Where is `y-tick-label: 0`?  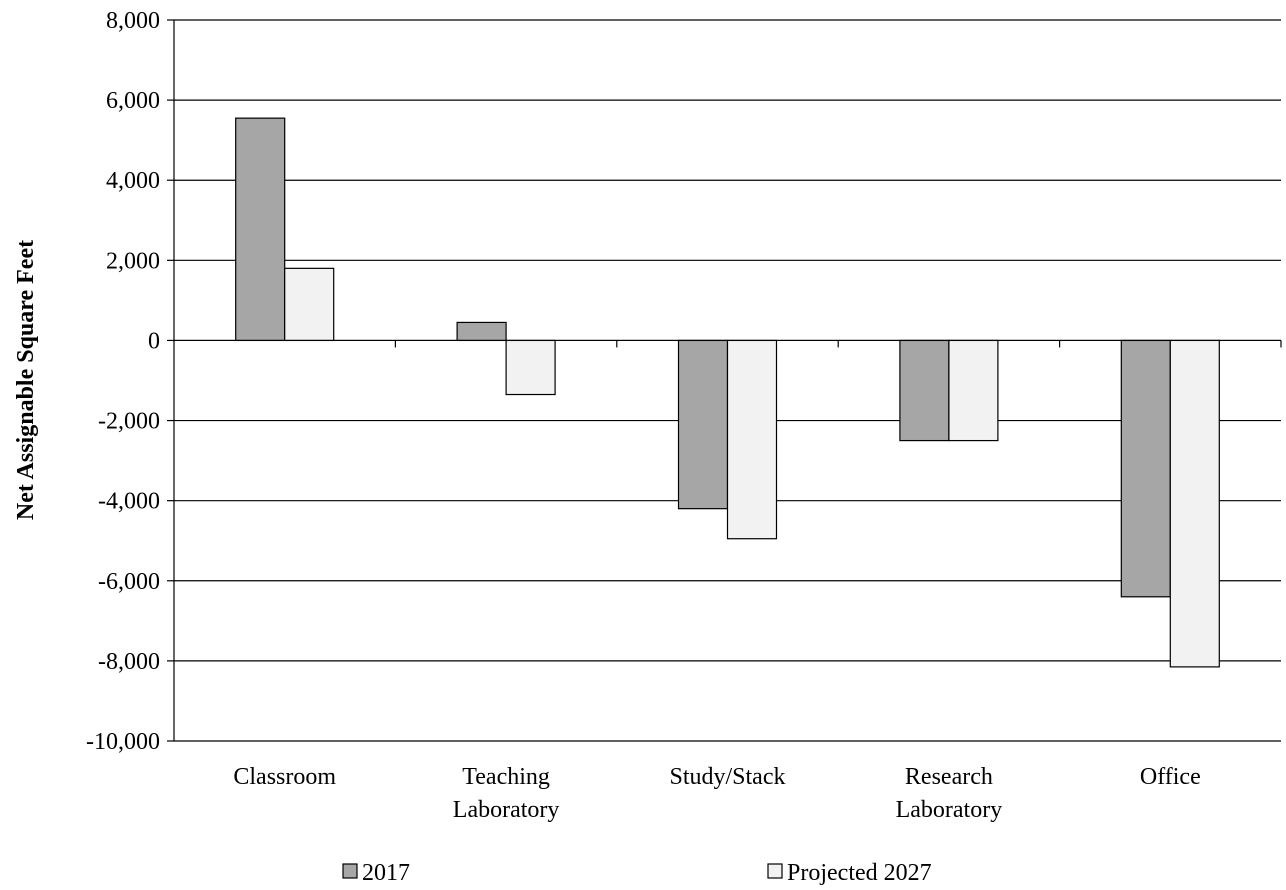
y-tick-label: 0 is located at coordinates (154, 341).